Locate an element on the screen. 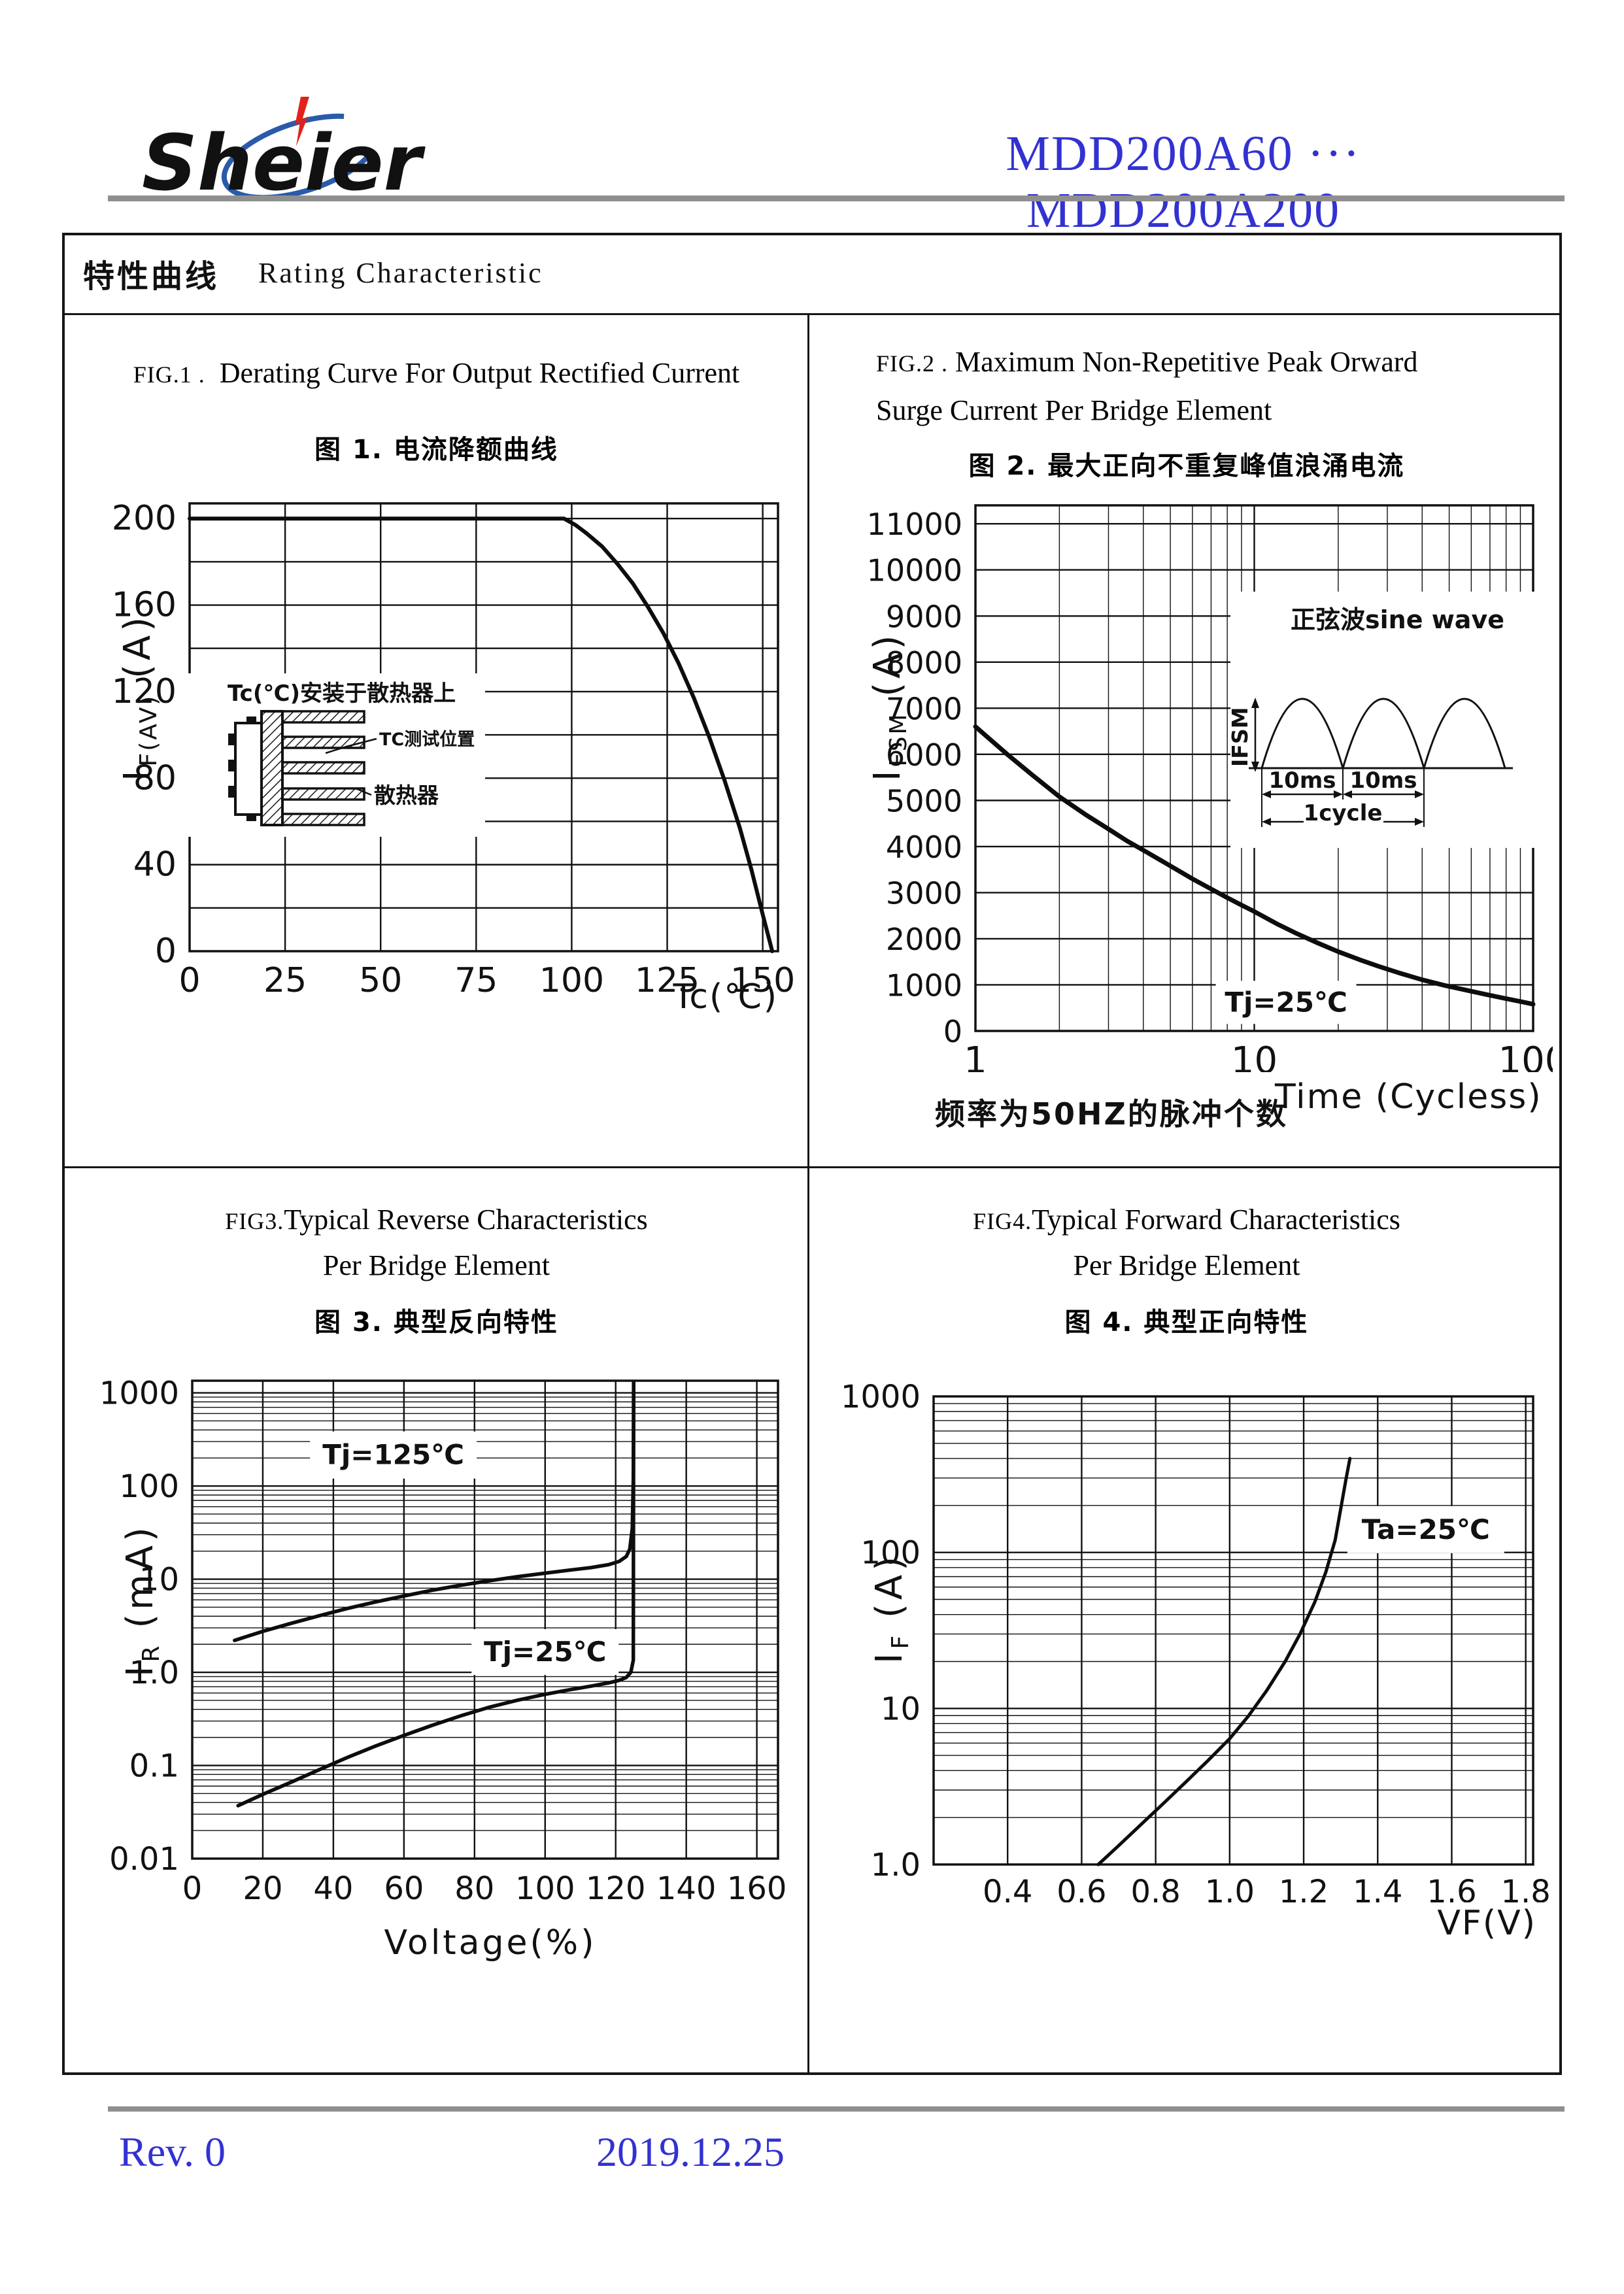  document-title: MDD200A60 ··· MDD200A200 is located at coordinates (1183, 182).